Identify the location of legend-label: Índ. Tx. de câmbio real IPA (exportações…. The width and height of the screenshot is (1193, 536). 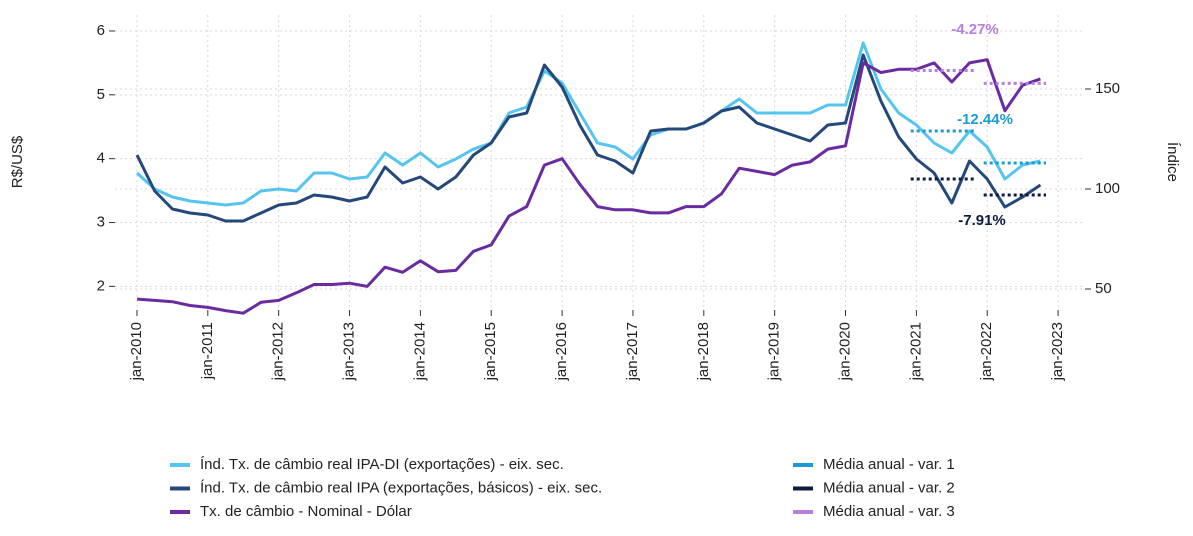
(401, 487).